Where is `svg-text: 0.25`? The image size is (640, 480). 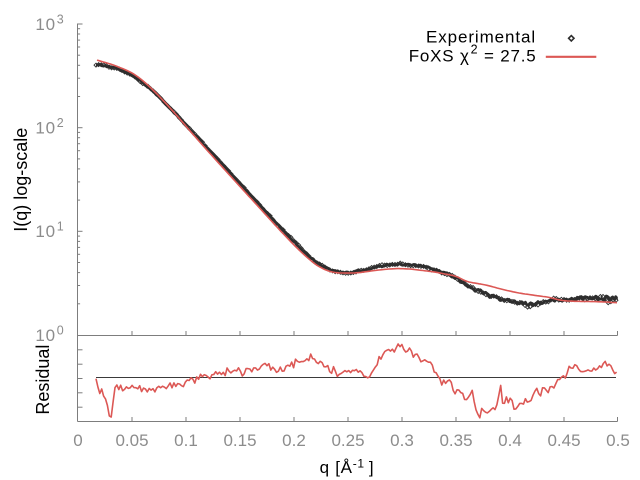 svg-text: 0.25 is located at coordinates (347, 440).